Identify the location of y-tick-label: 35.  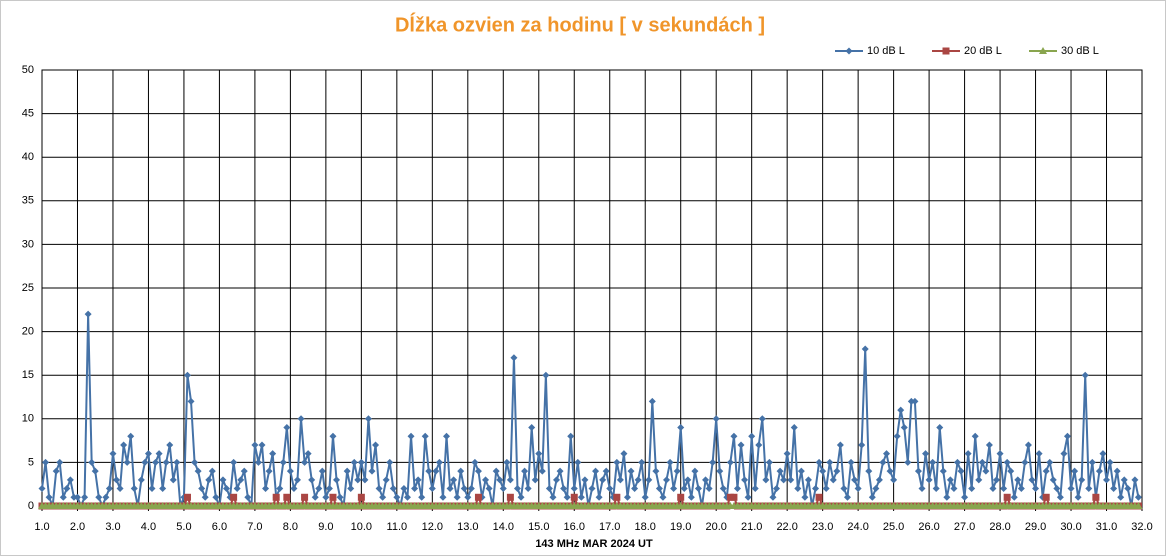
(28, 201).